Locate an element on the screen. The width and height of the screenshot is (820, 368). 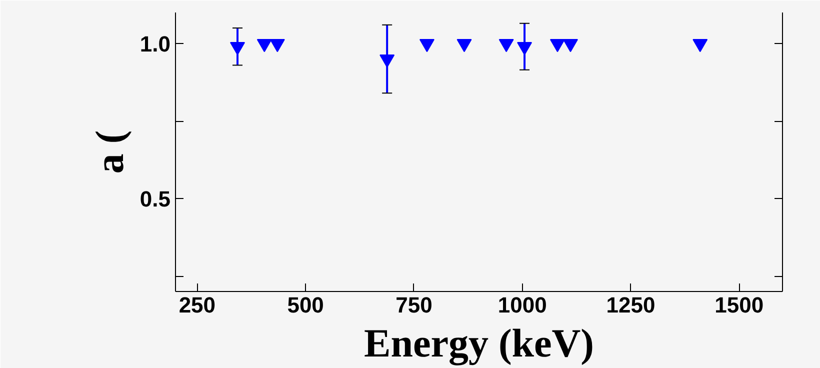
x-tick-label: 250 is located at coordinates (197, 305).